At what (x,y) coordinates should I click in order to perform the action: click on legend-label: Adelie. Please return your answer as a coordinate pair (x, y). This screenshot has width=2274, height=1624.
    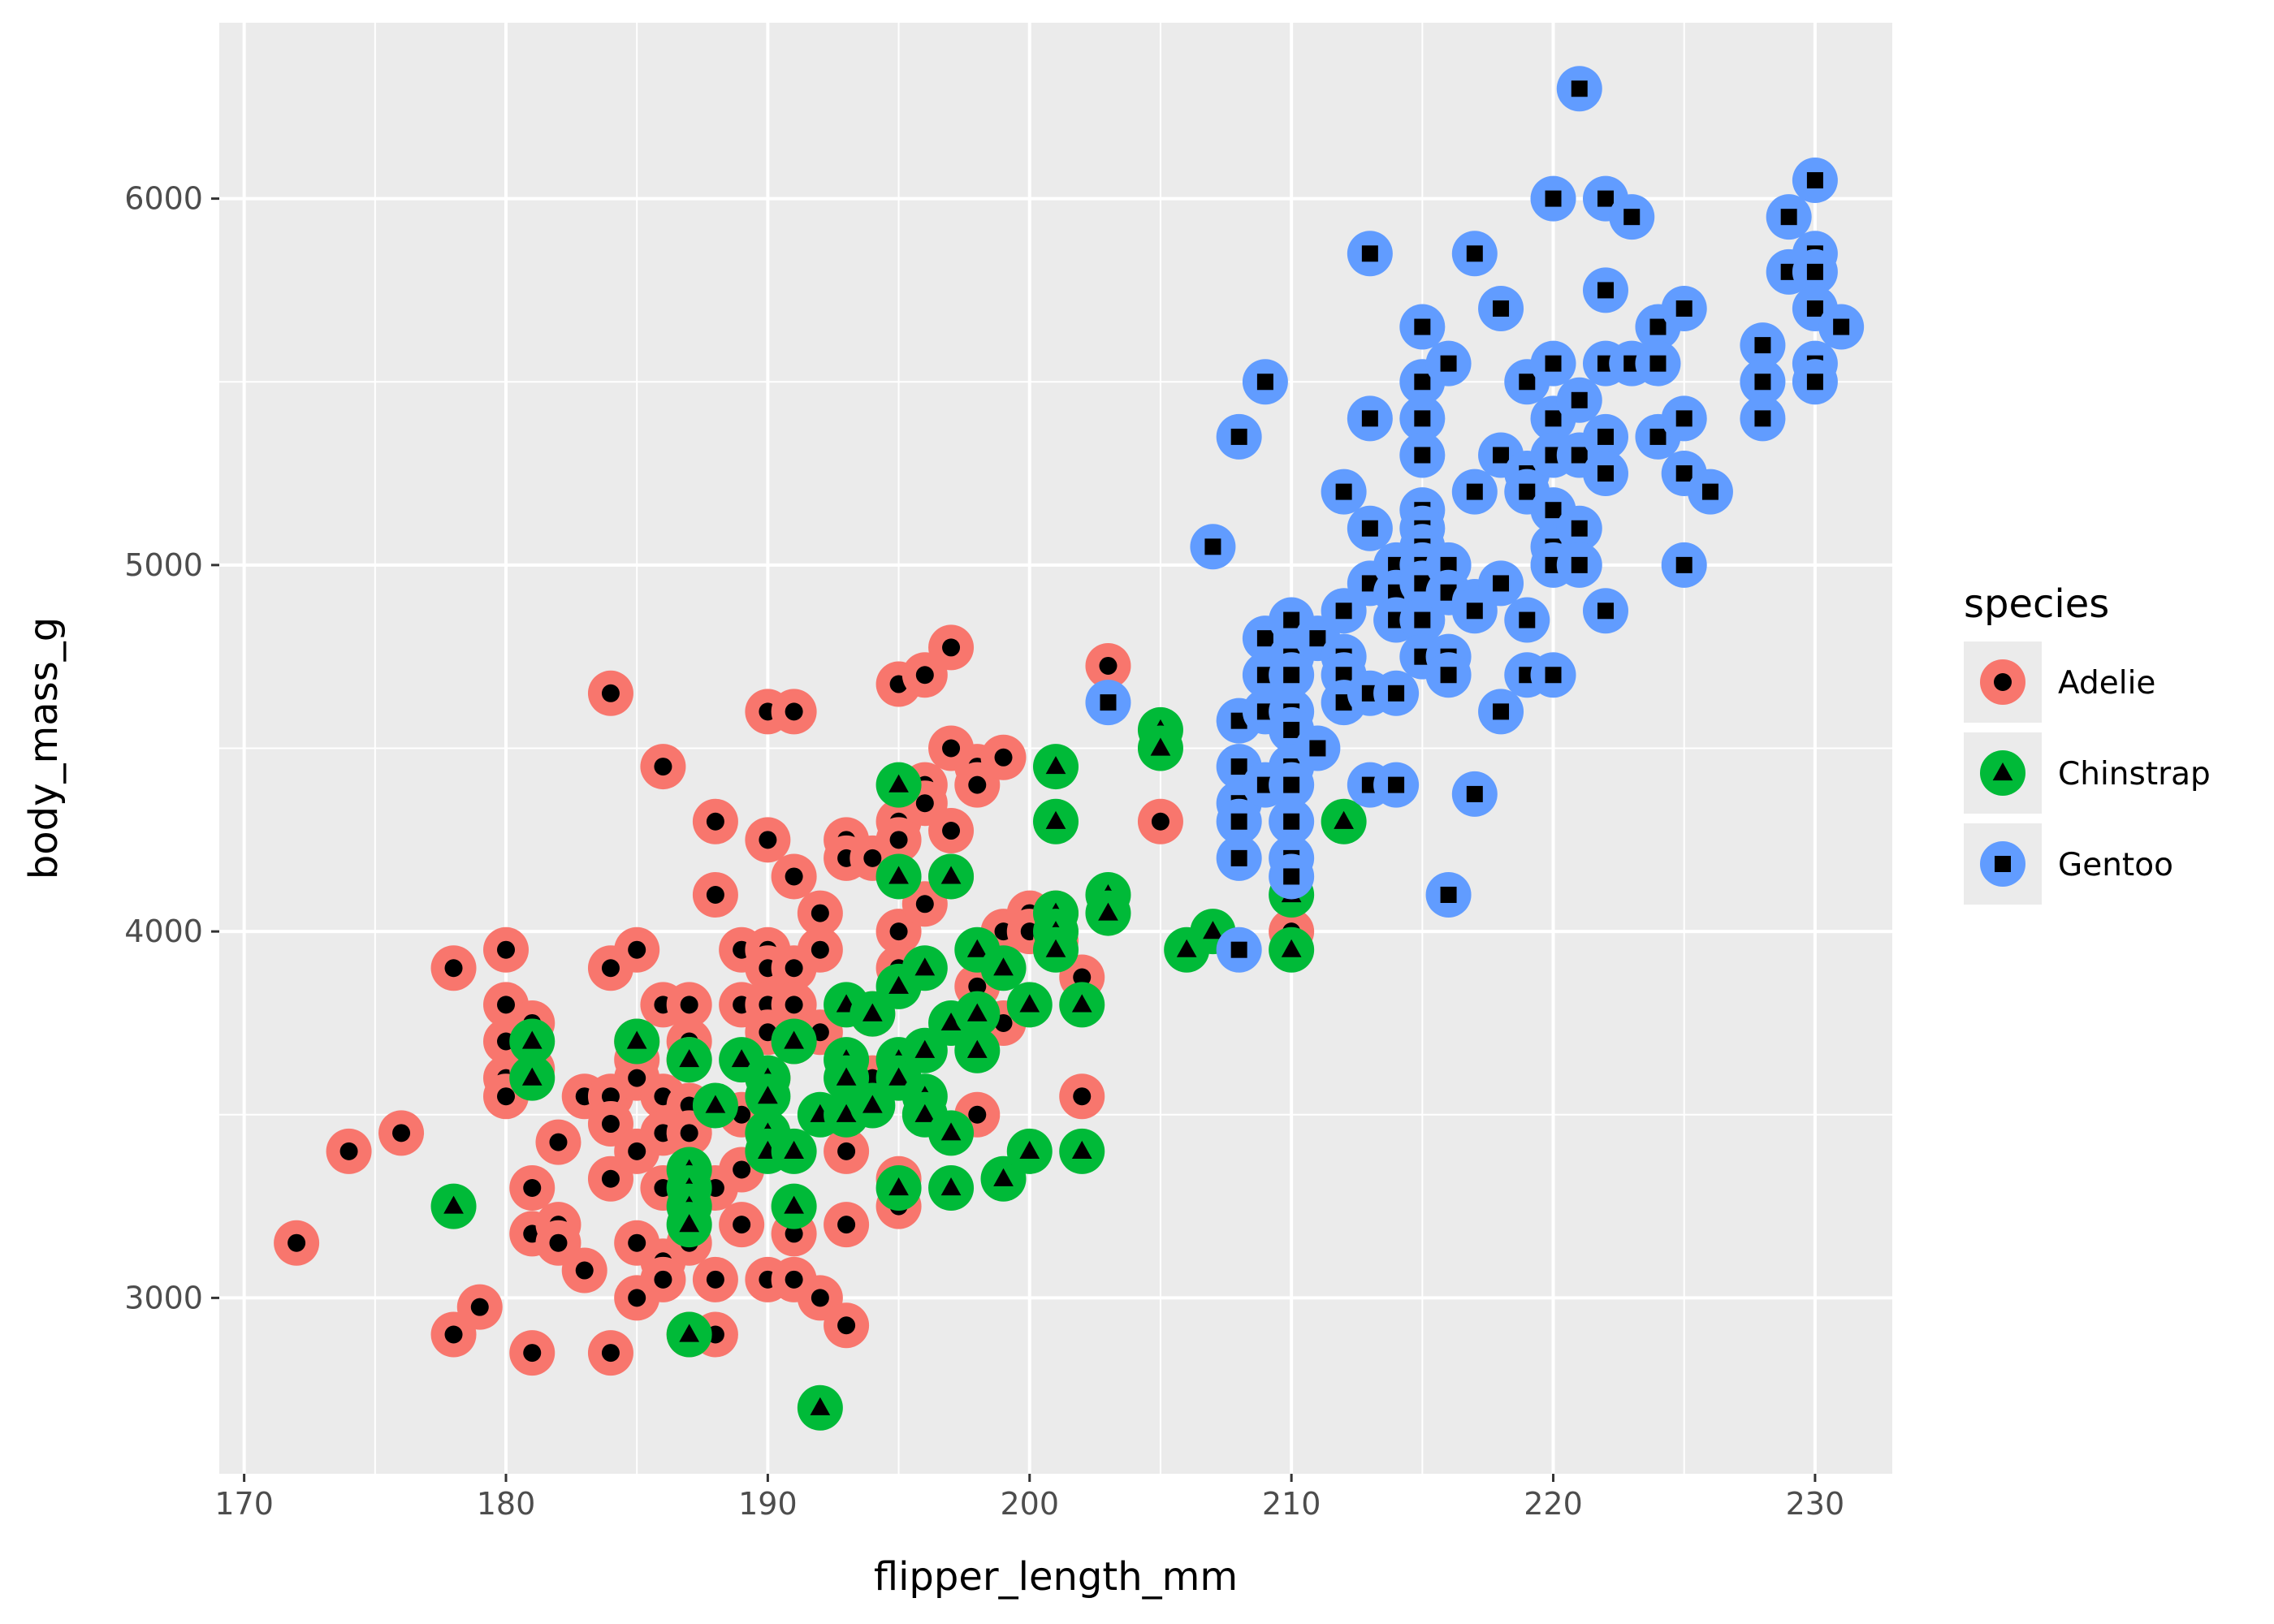
    Looking at the image, I should click on (2106, 684).